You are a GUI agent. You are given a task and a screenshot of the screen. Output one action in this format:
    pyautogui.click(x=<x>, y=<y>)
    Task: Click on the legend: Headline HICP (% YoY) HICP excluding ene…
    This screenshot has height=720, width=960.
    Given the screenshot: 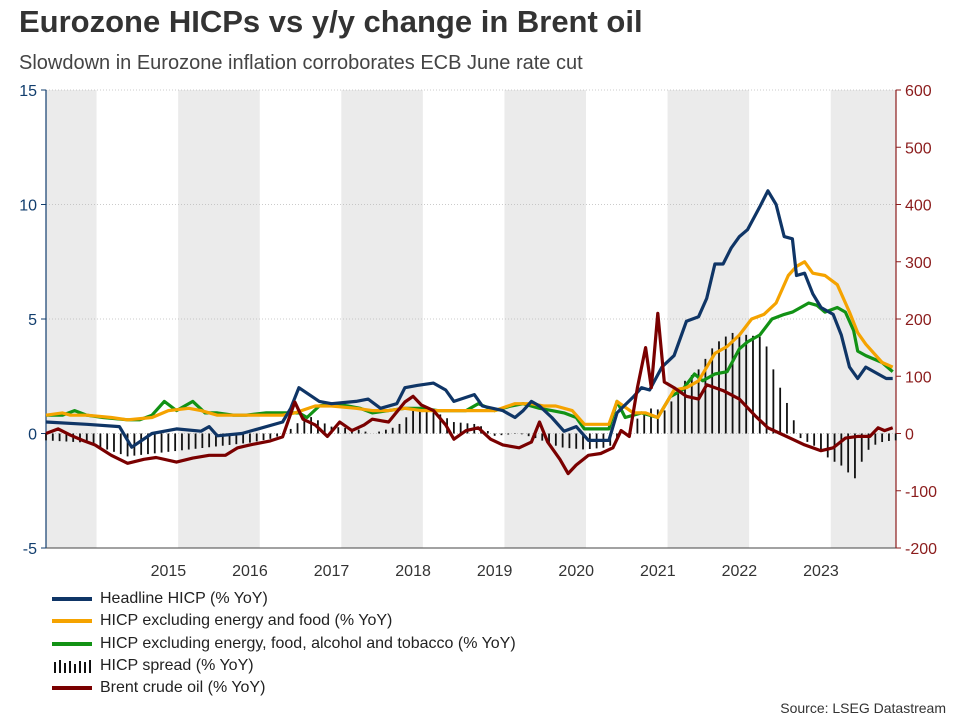 What is the action you would take?
    pyautogui.click(x=284, y=643)
    